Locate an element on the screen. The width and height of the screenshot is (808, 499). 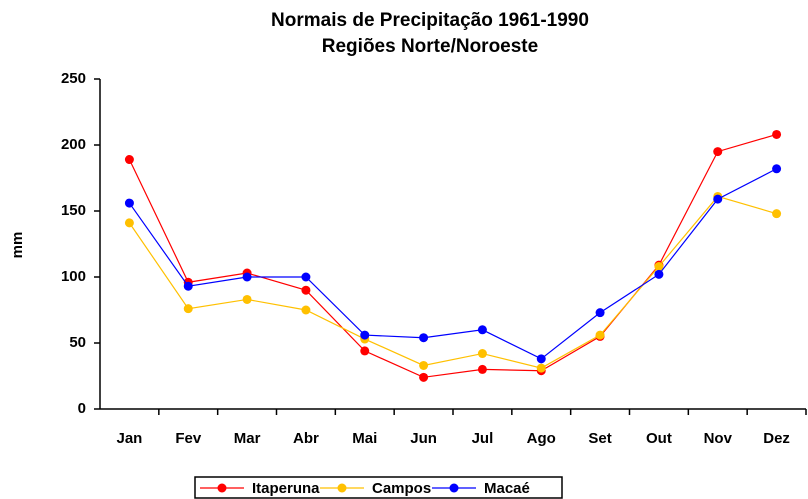
y-tick-label: 50 is located at coordinates (77, 342).